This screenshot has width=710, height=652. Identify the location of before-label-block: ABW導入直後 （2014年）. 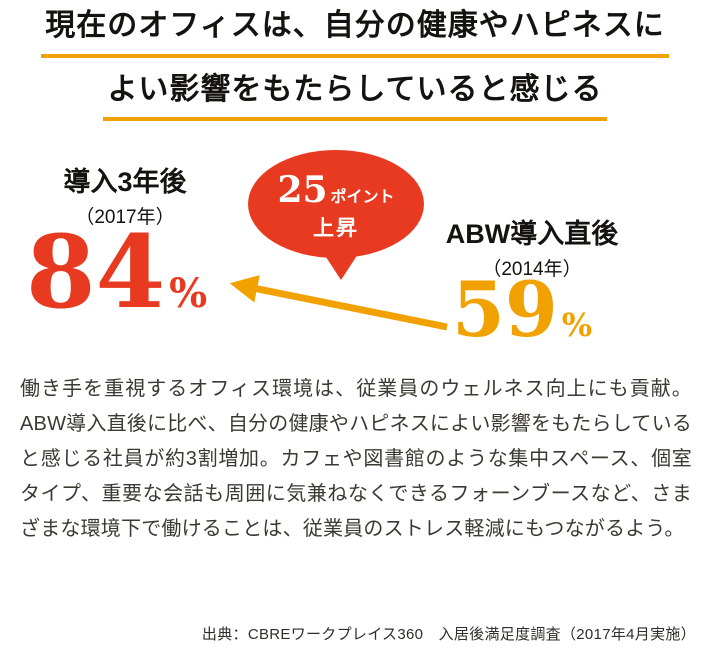
(532, 246).